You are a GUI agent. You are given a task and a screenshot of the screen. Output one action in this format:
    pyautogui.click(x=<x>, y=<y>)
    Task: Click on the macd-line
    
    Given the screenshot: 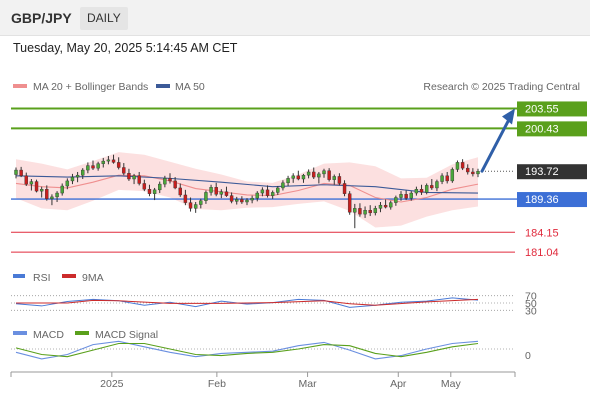 What is the action you would take?
    pyautogui.click(x=247, y=350)
    